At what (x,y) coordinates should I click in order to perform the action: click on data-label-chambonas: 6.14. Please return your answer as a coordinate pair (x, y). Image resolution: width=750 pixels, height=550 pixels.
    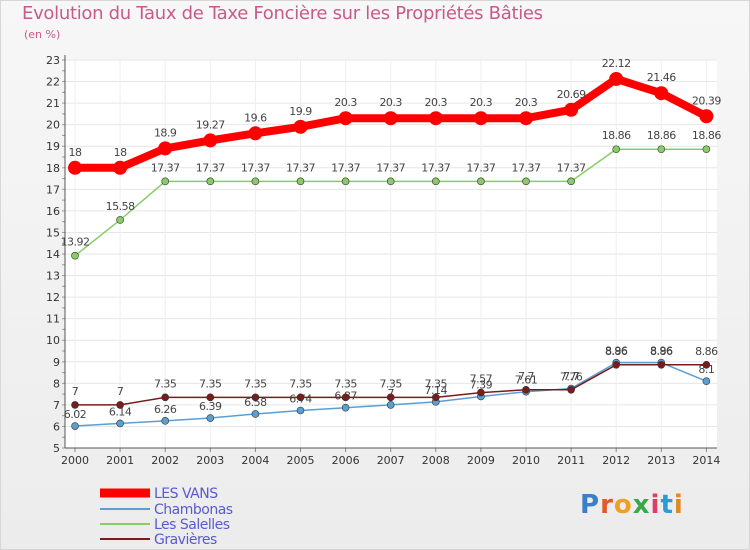
    Looking at the image, I should click on (120, 411).